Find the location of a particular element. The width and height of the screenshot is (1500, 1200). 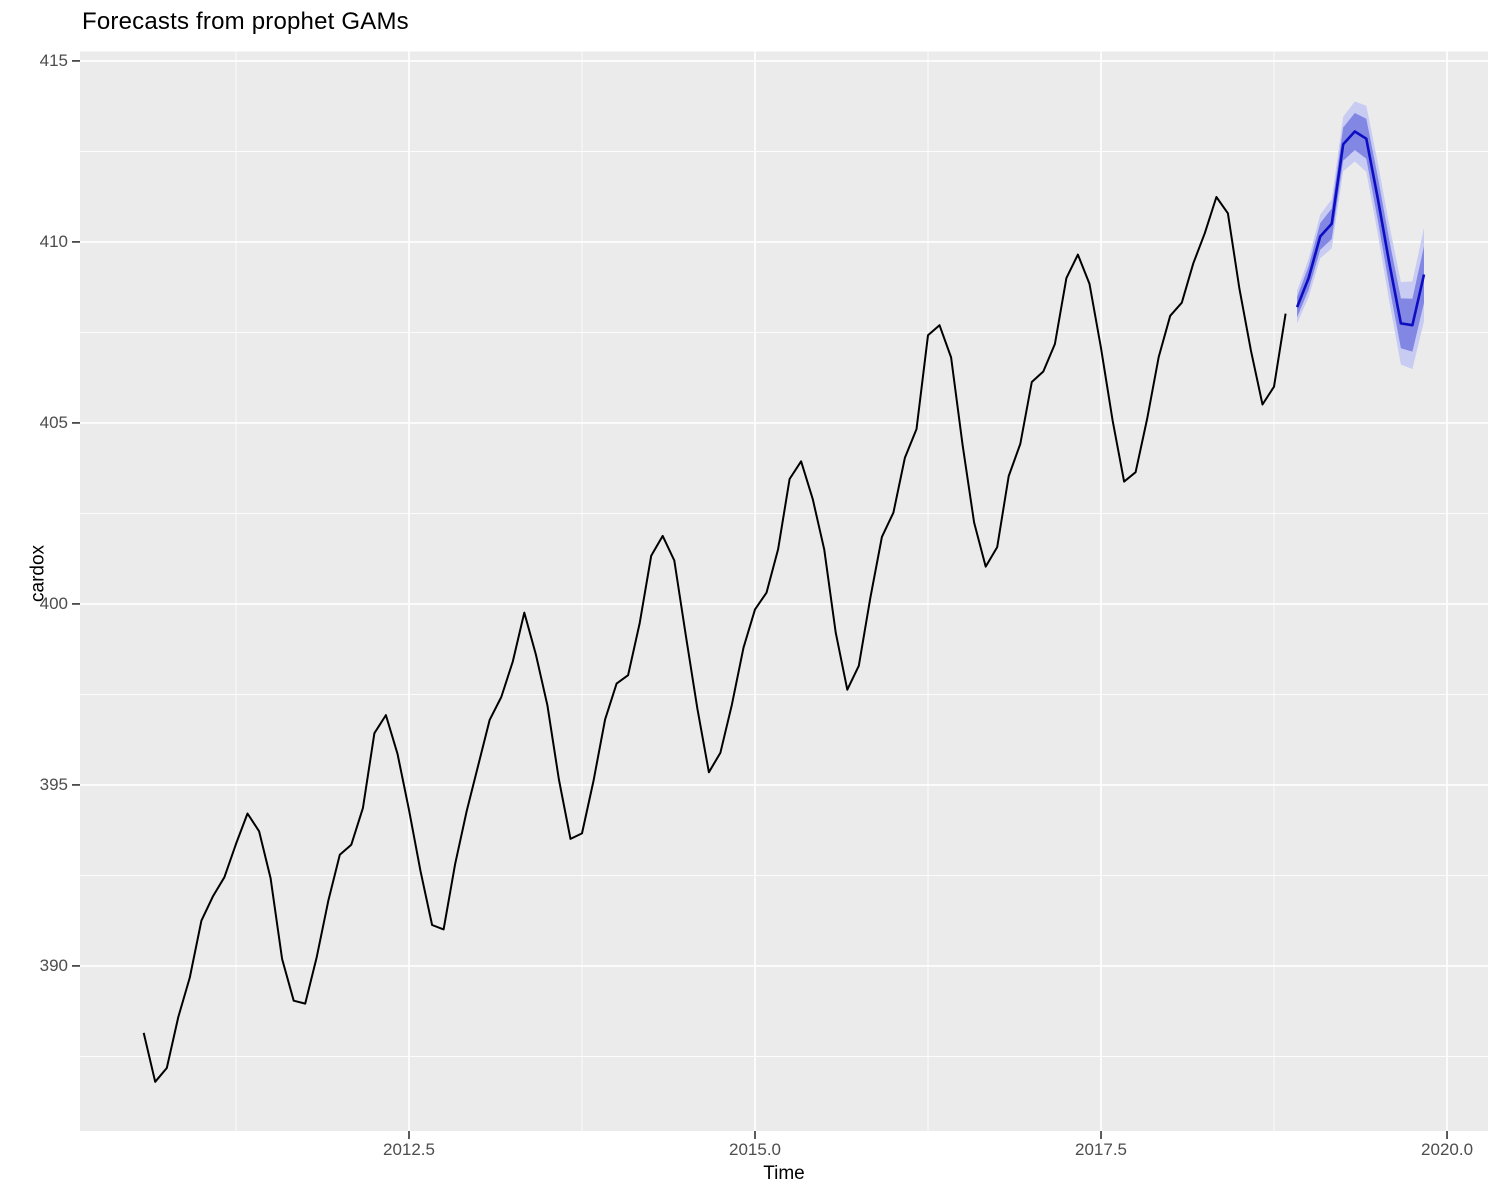

x-axis-tick-label: 2017.5 is located at coordinates (1101, 1149).